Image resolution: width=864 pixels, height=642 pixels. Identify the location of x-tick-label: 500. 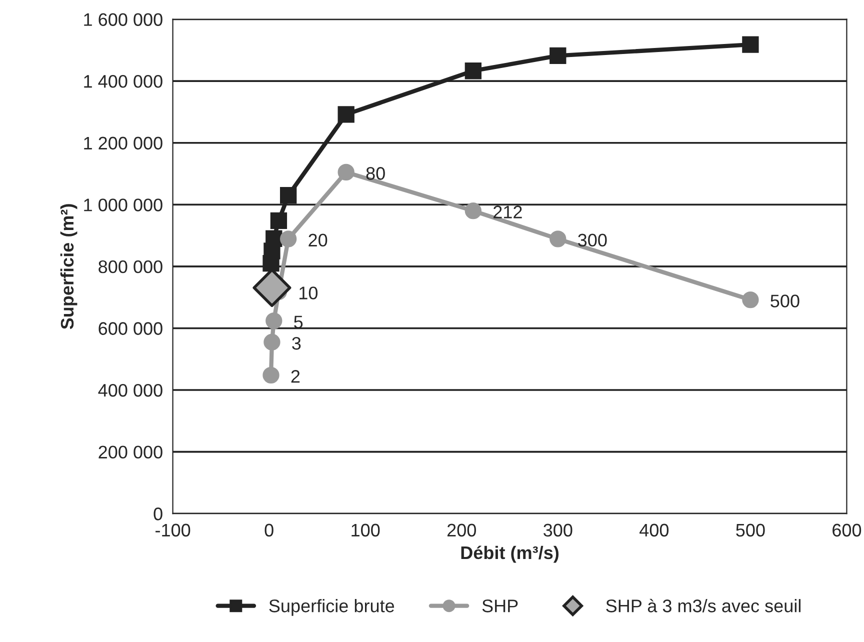
(750, 530).